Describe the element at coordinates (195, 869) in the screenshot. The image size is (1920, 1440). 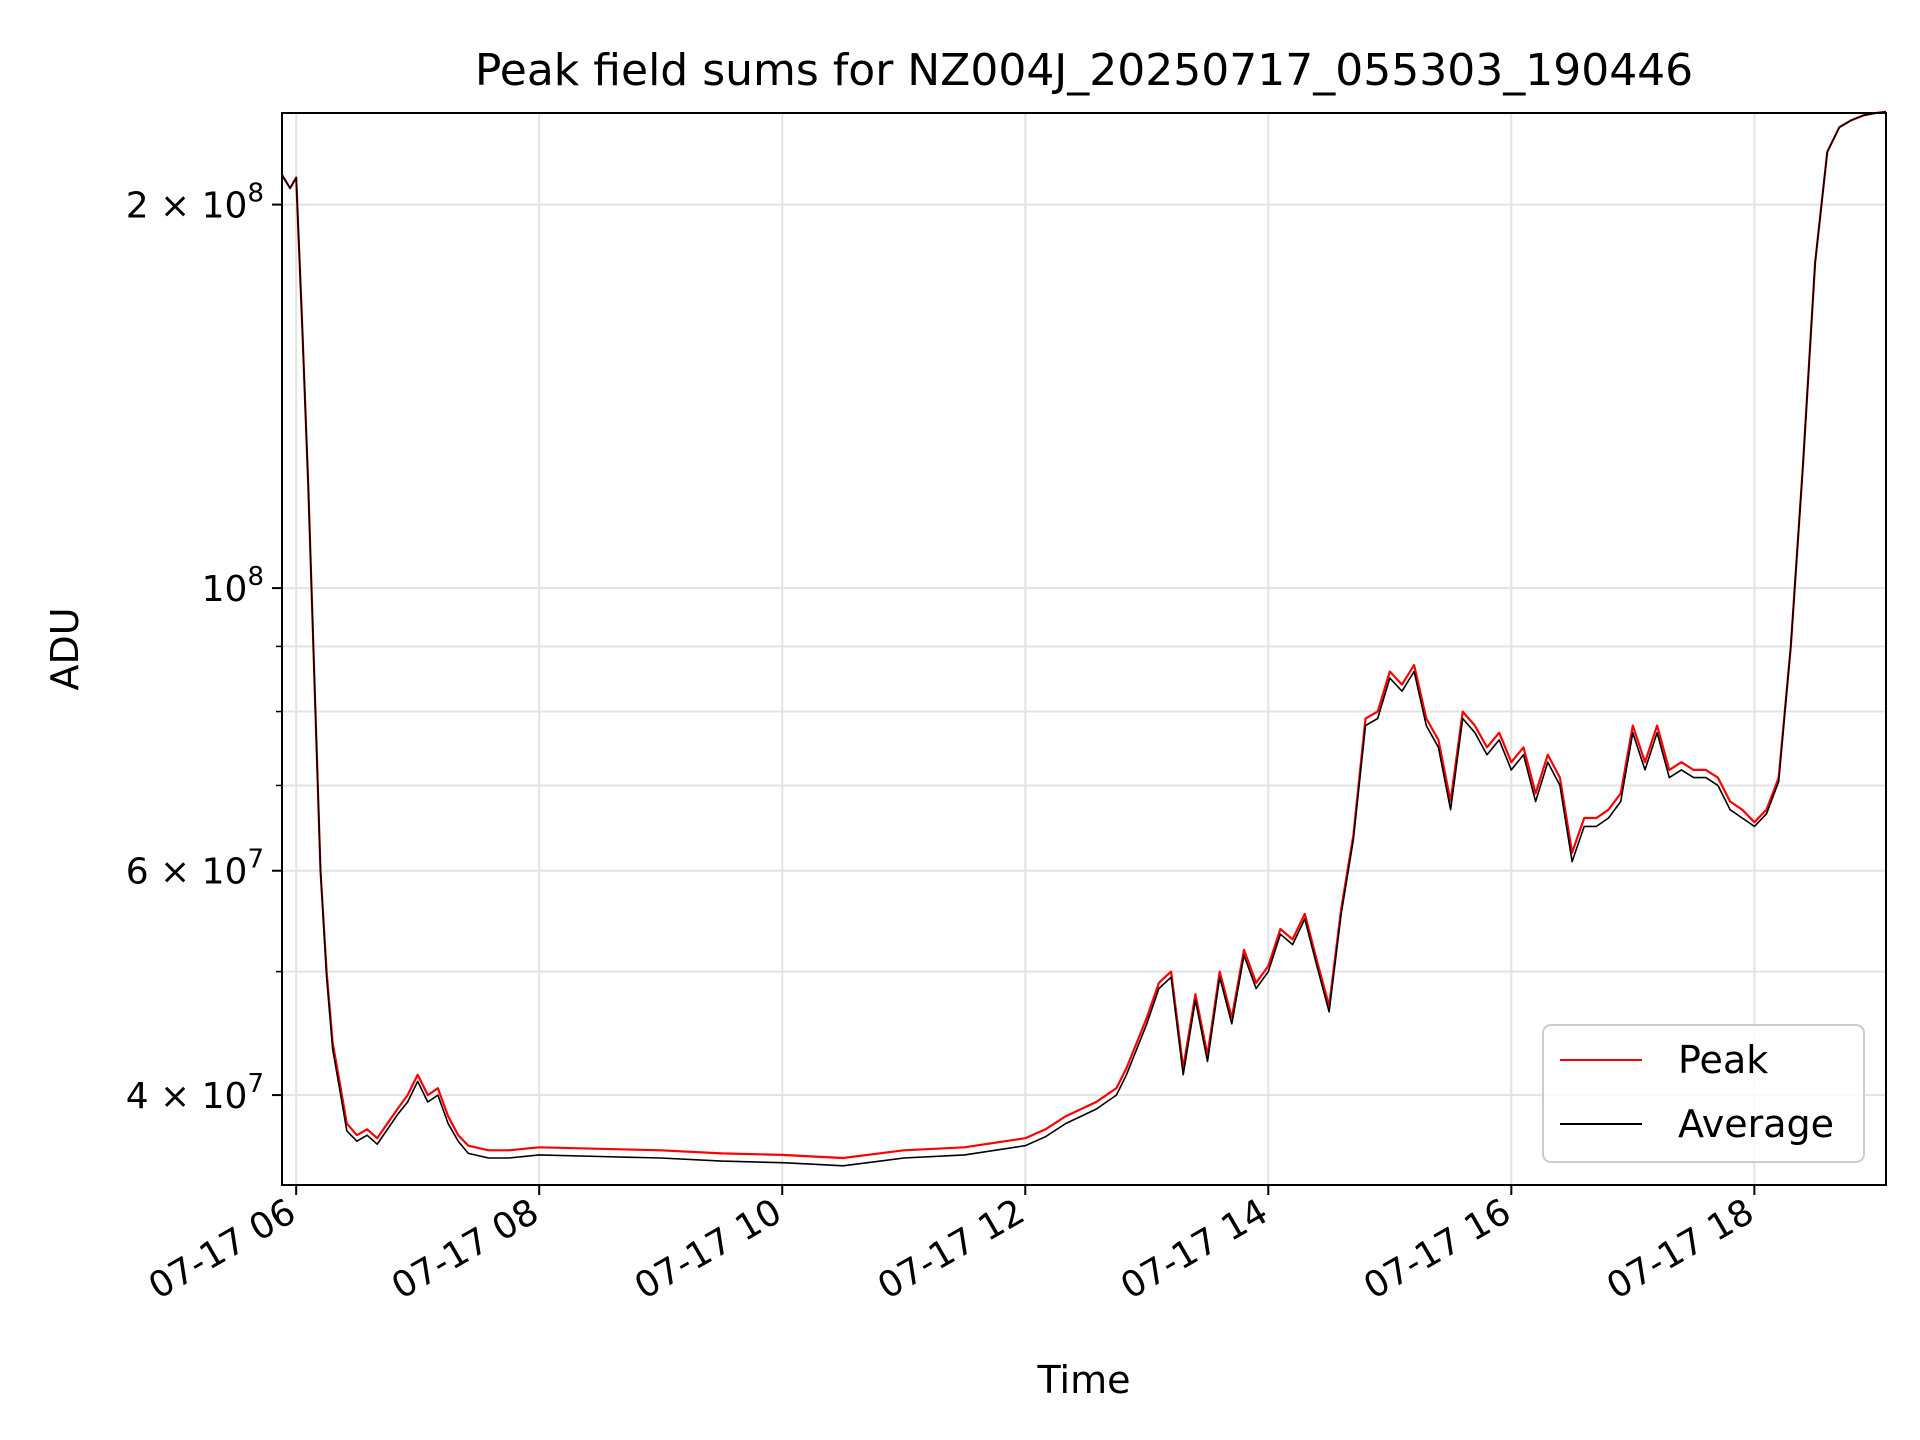
I see `y-tick-label: 6 × 107` at that location.